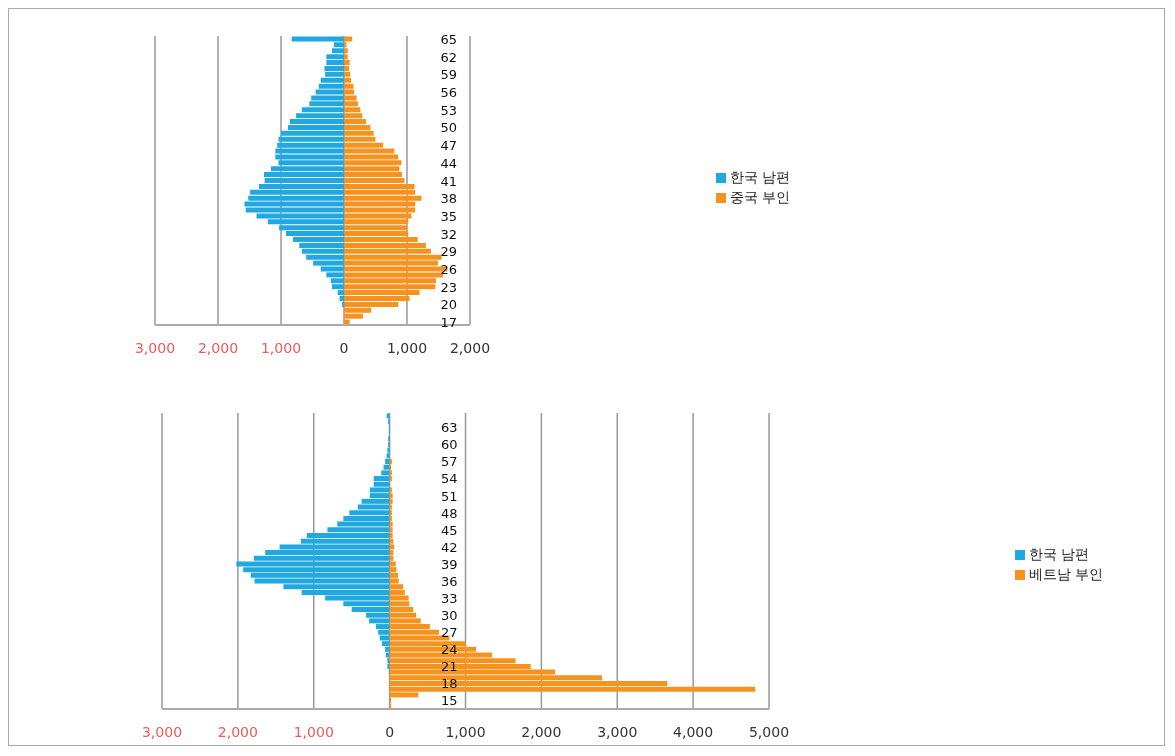 The height and width of the screenshot is (756, 1175). Describe the element at coordinates (693, 732) in the screenshot. I see `x-tick-label: 4,000` at that location.